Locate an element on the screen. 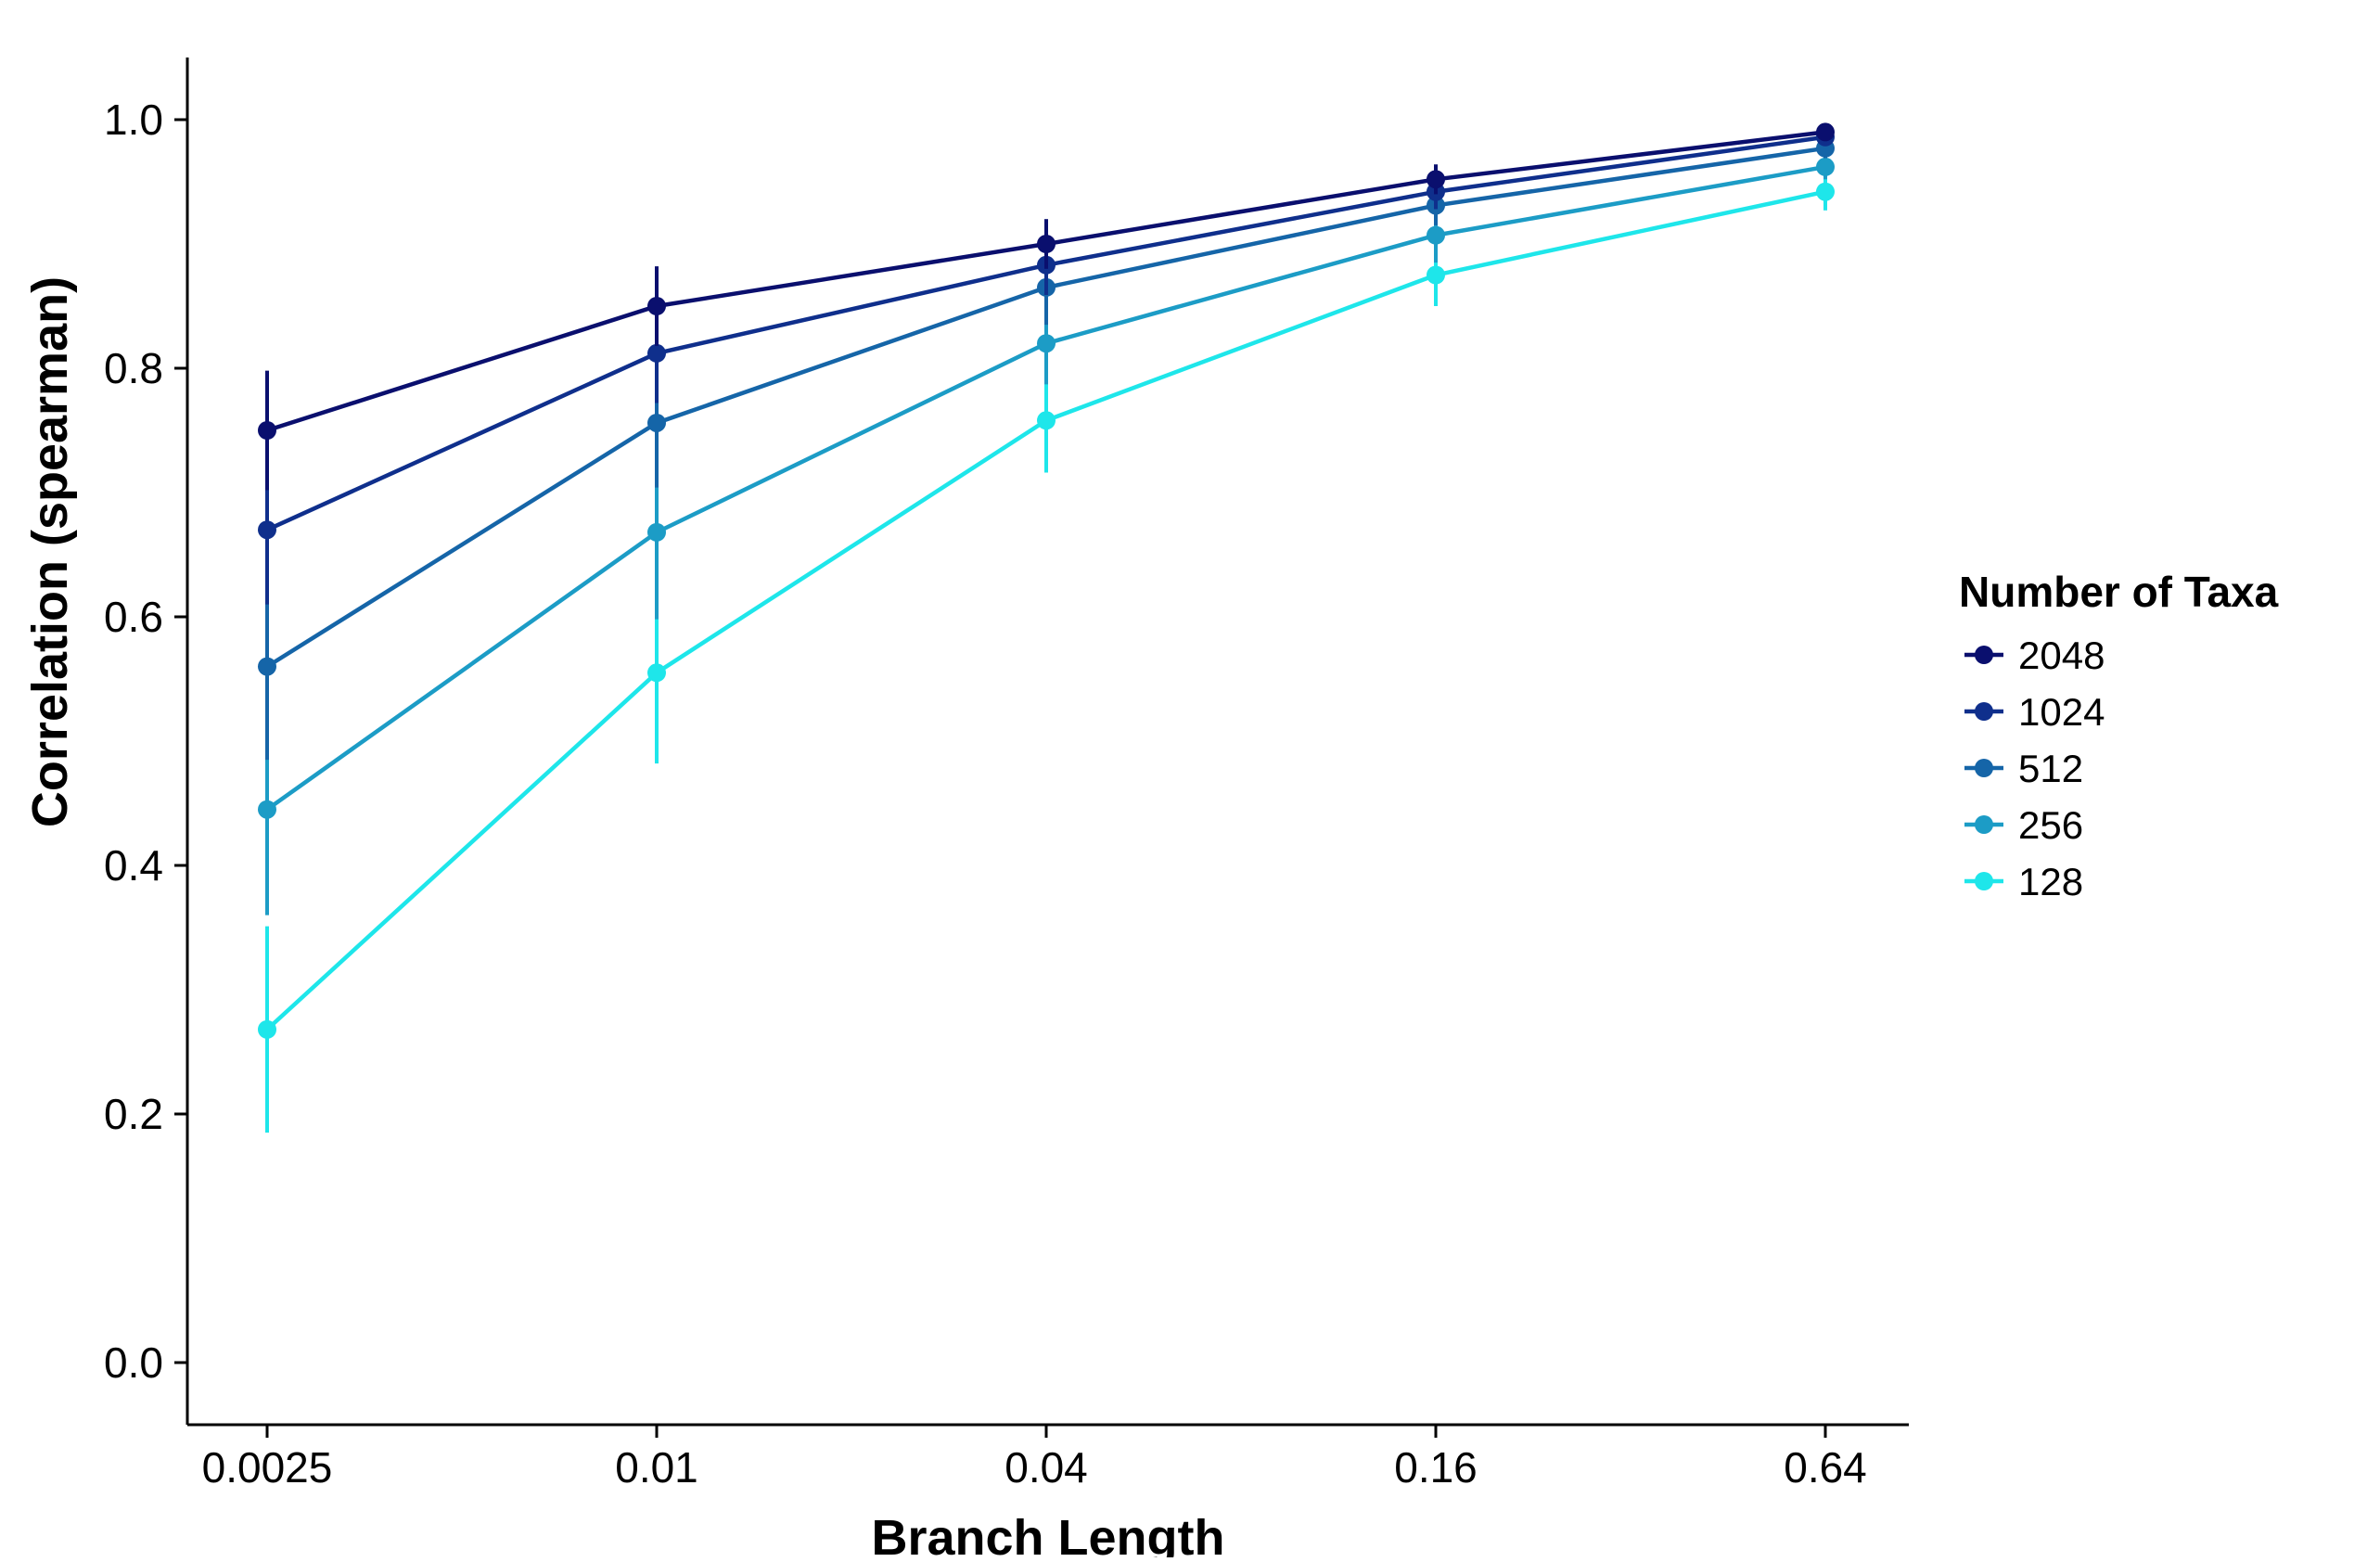 This screenshot has width=2380, height=1562. legend-item-512: 512 is located at coordinates (2023, 769).